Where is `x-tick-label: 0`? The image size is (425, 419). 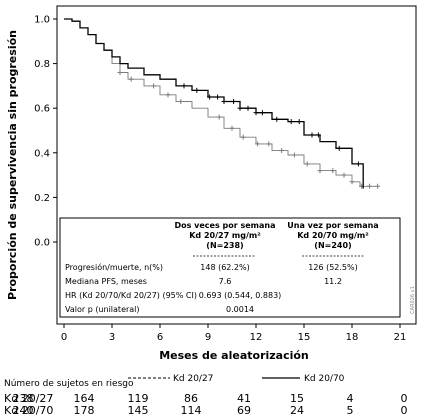
x-tick-label: 0 is located at coordinates (64, 337).